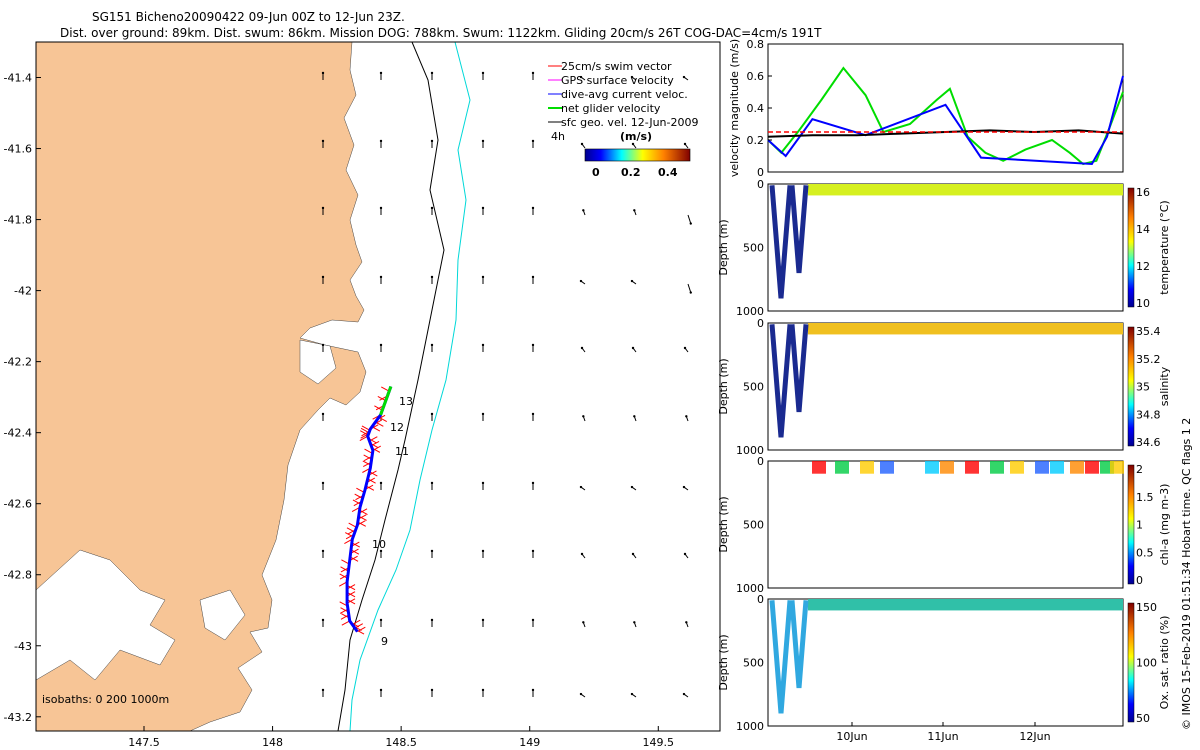 The image size is (1200, 750). I want to click on profile-colorbar-label: Ox. sat. ratio (%), so click(1164, 663).